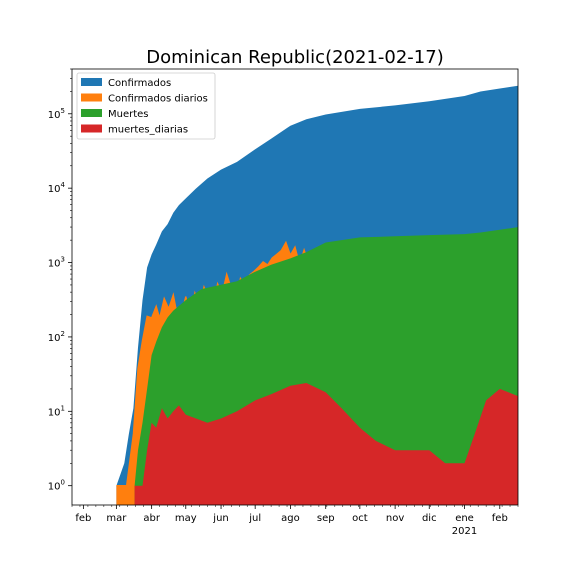  What do you see at coordinates (326, 518) in the screenshot?
I see `x-tick-label: sep` at bounding box center [326, 518].